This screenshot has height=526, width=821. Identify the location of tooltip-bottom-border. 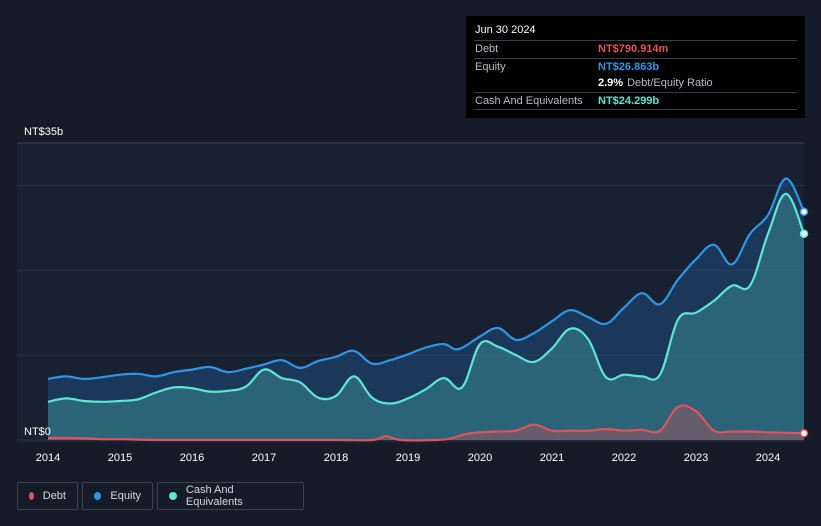
(635, 109).